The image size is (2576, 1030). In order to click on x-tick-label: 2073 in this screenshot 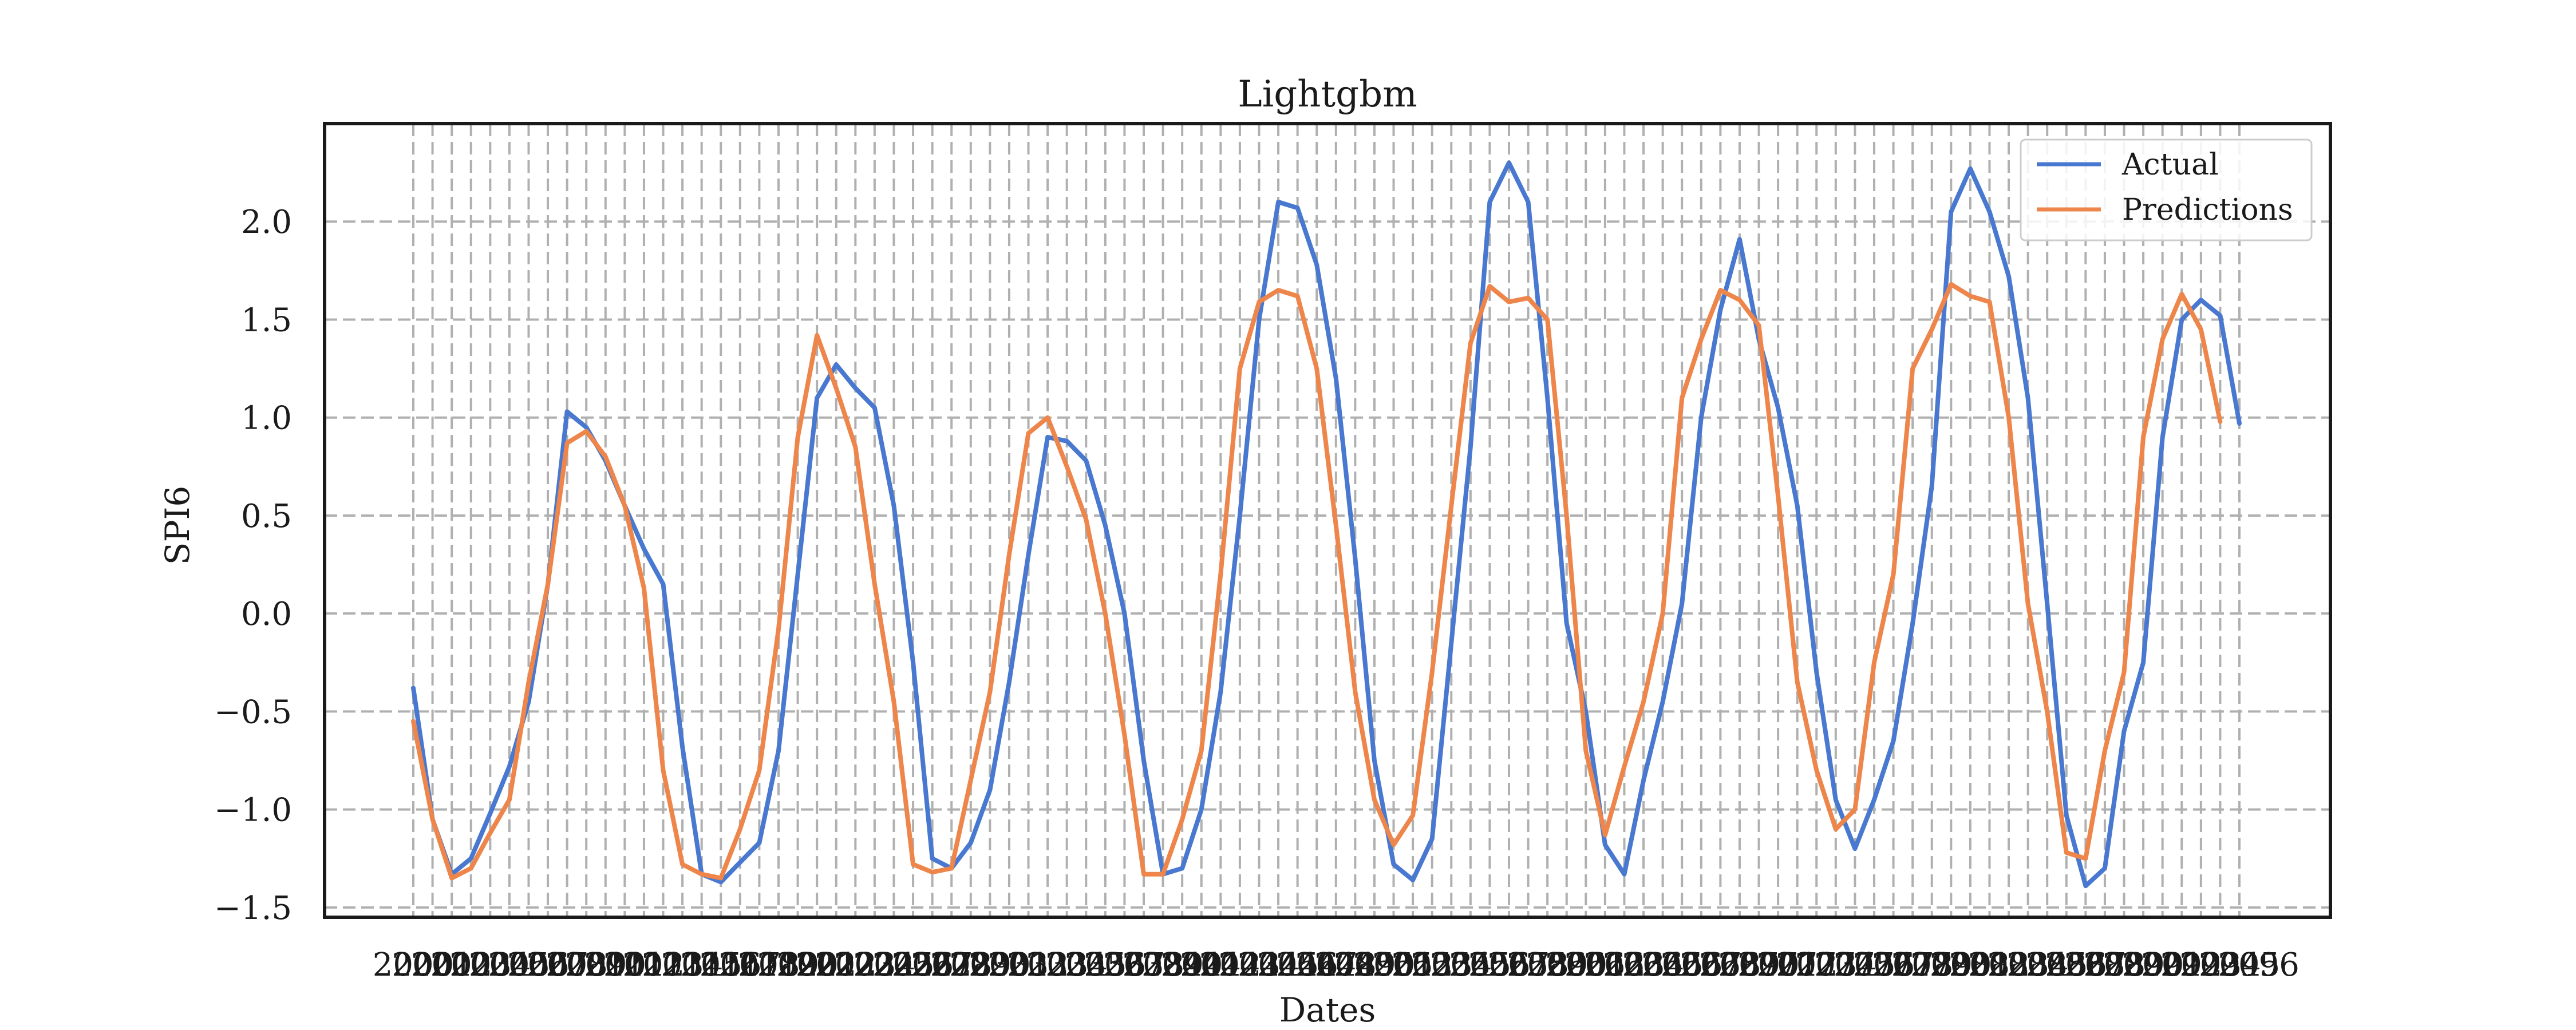, I will do `click(1817, 965)`.